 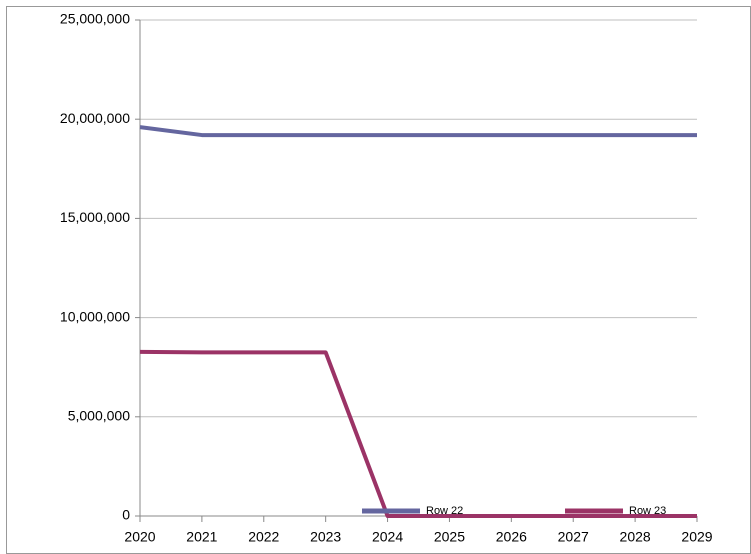 I want to click on y-tick-label: 0, so click(x=126, y=515).